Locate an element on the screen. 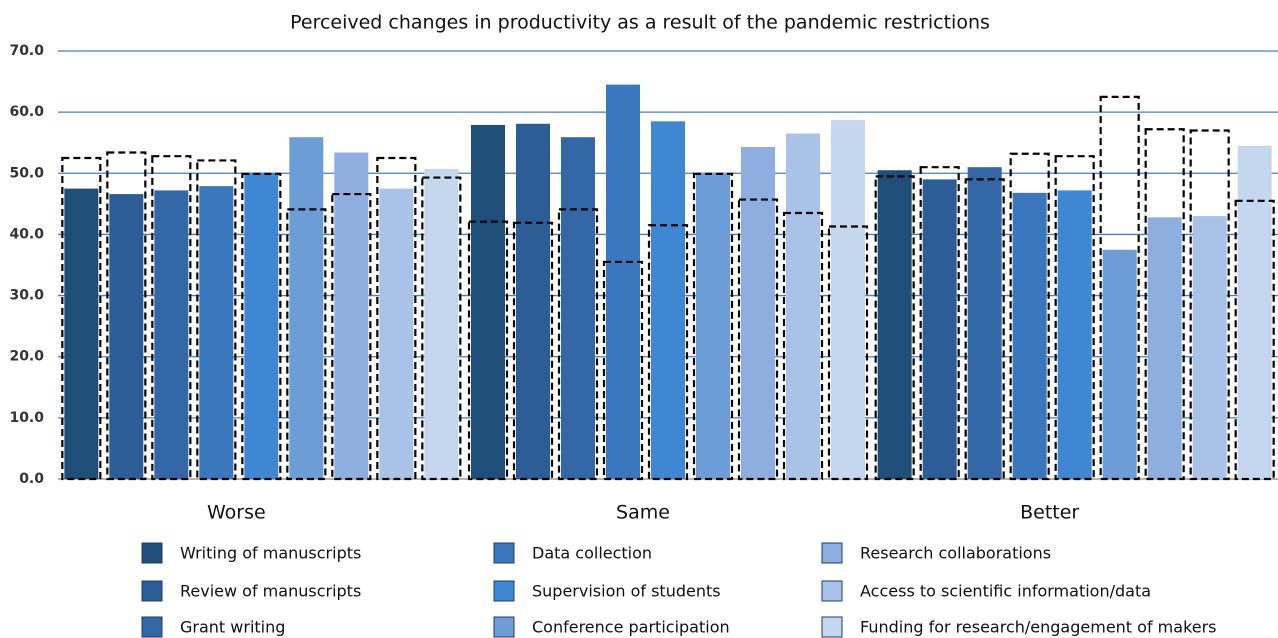 Image resolution: width=1278 pixels, height=638 pixels. legend-label: Data collection is located at coordinates (592, 553).